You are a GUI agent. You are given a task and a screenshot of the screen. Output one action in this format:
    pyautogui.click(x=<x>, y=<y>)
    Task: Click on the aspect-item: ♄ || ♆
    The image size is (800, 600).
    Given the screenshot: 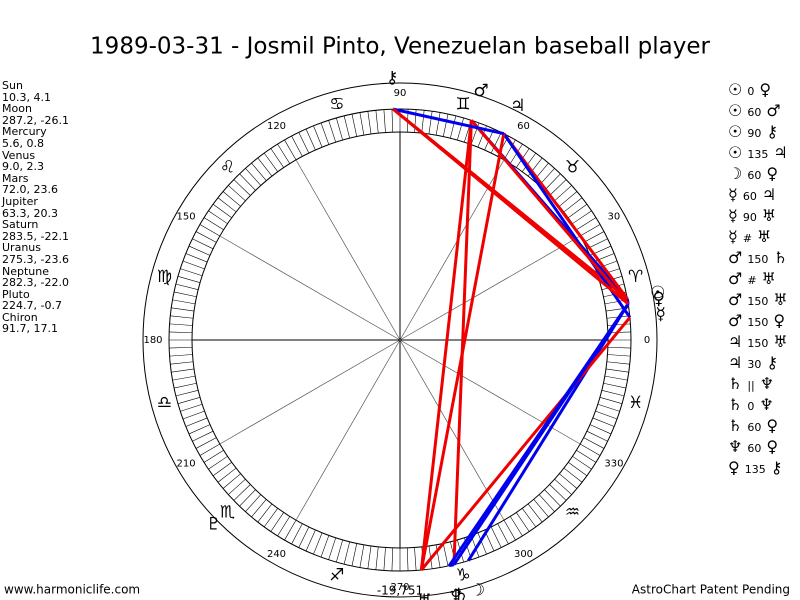 What is the action you would take?
    pyautogui.click(x=758, y=384)
    